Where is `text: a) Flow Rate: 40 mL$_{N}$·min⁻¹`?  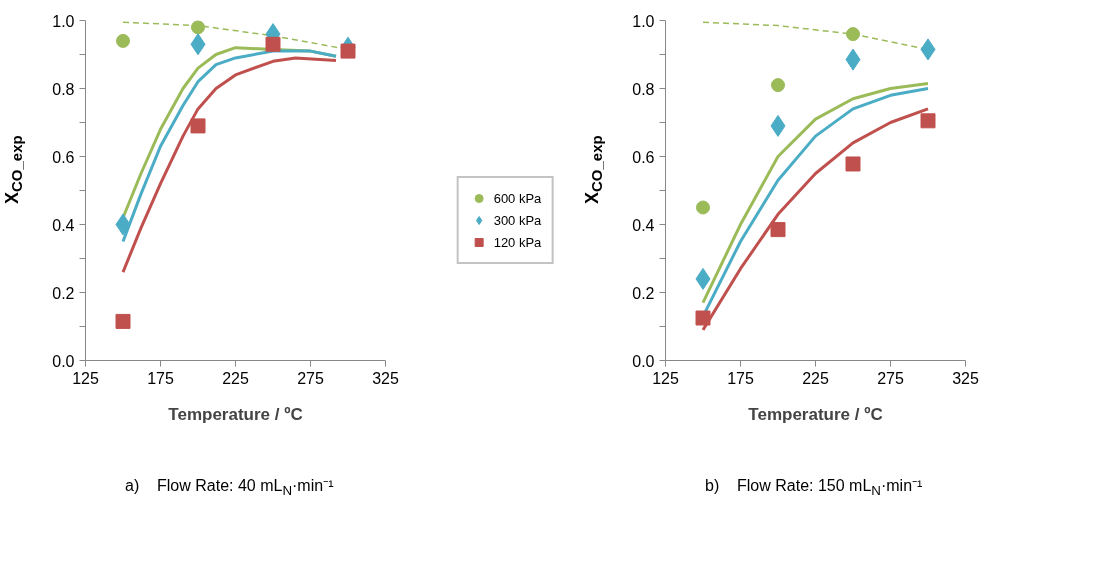 text: a) Flow Rate: 40 mL$_{N}$·min⁻¹ is located at coordinates (229, 488).